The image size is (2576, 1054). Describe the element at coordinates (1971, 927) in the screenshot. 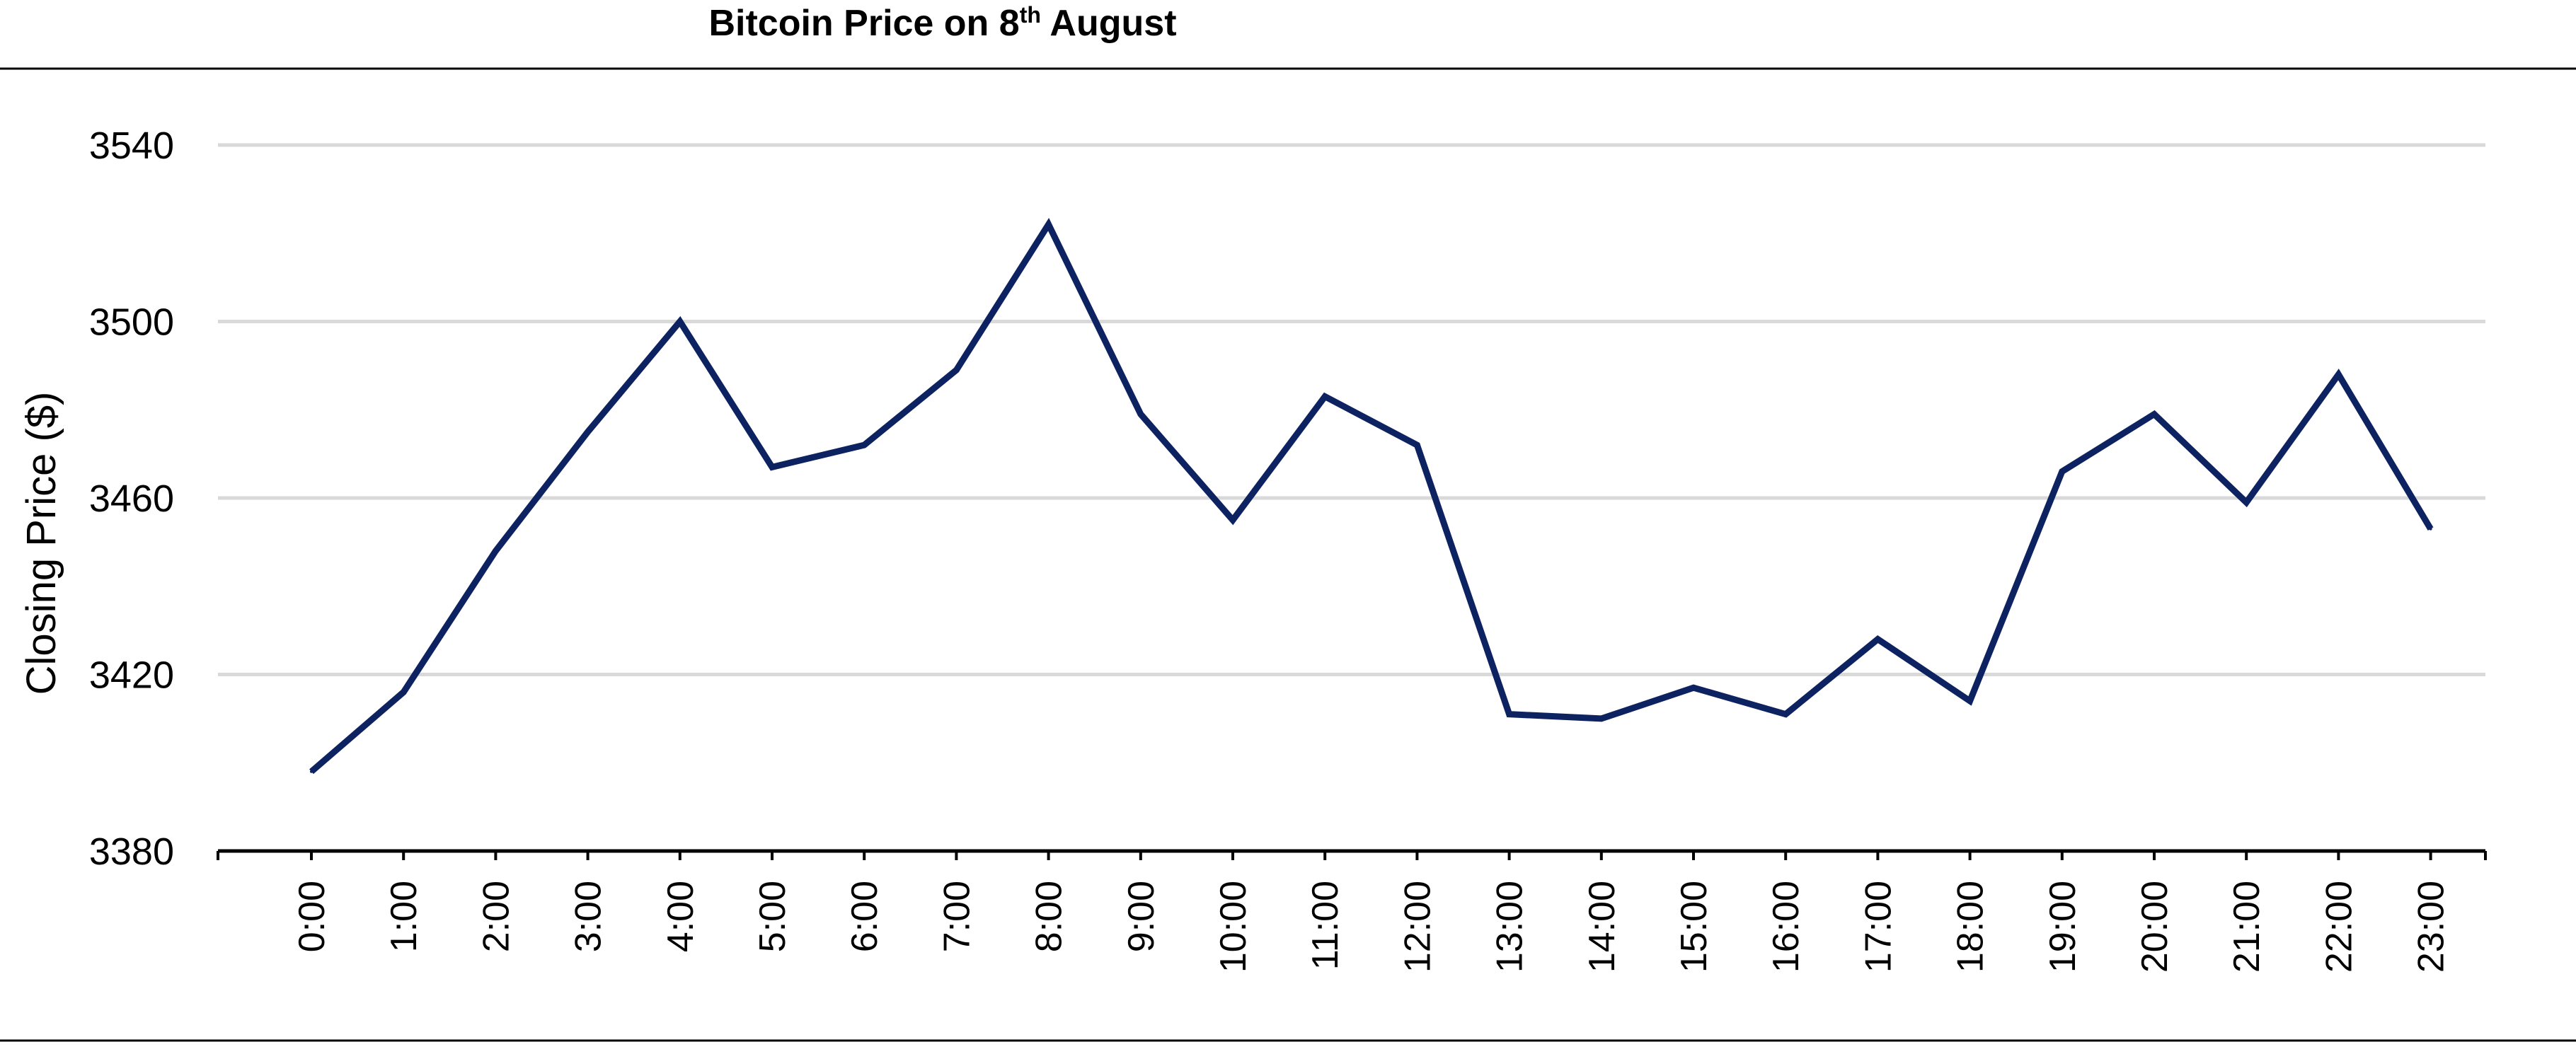

I see `x-tick-label: 18:00` at that location.